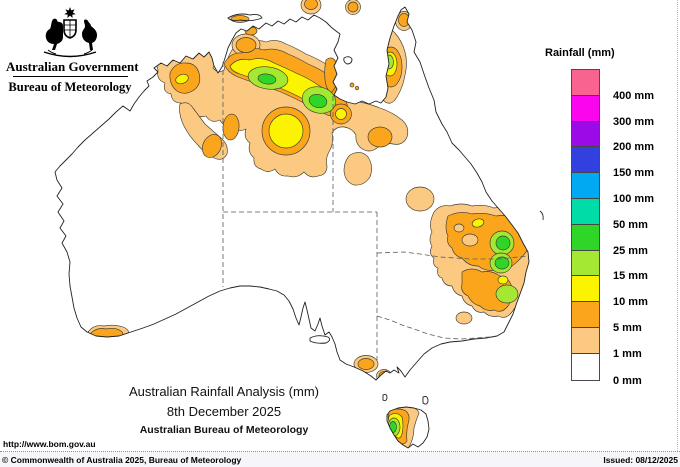 The width and height of the screenshot is (680, 467). What do you see at coordinates (633, 95) in the screenshot?
I see `legend-label-400mm: 400 mm` at bounding box center [633, 95].